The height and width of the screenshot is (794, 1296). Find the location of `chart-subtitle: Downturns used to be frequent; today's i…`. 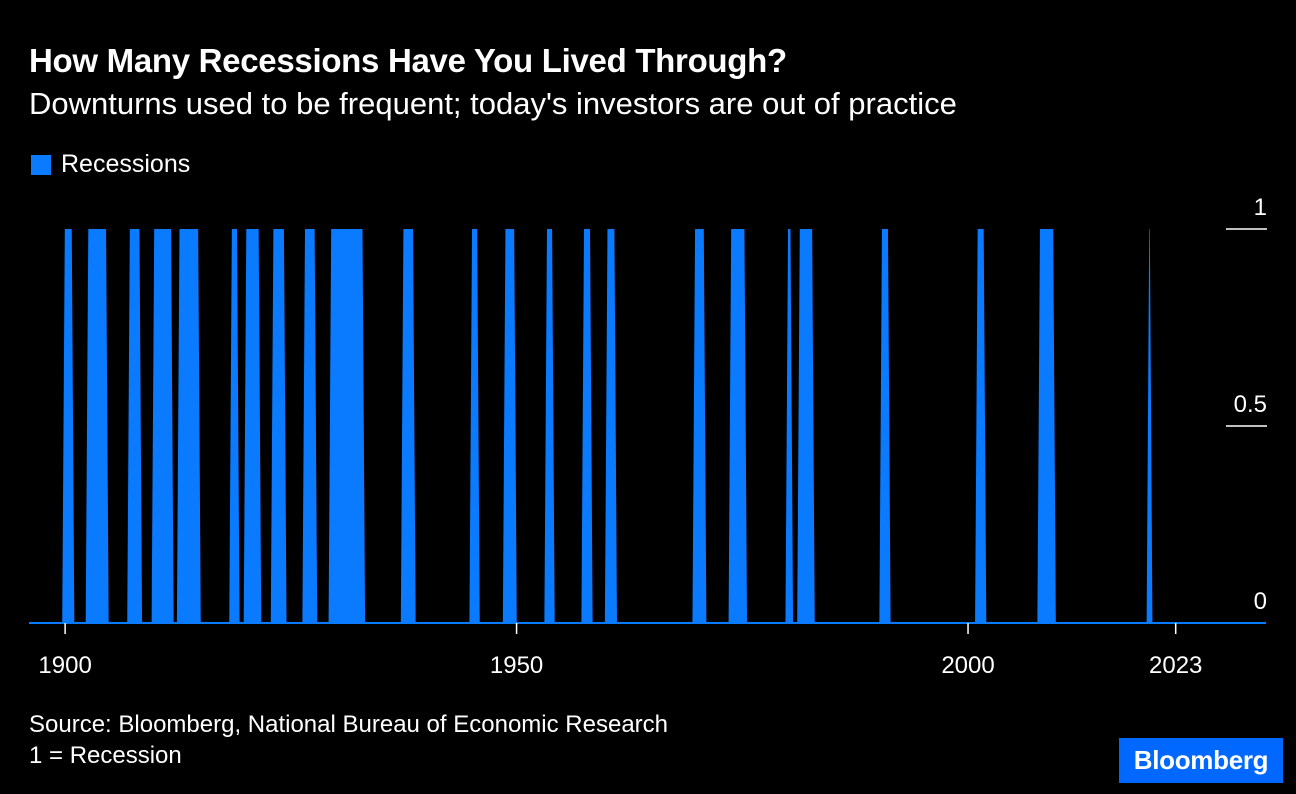

chart-subtitle: Downturns used to be frequent; today's i… is located at coordinates (493, 103).